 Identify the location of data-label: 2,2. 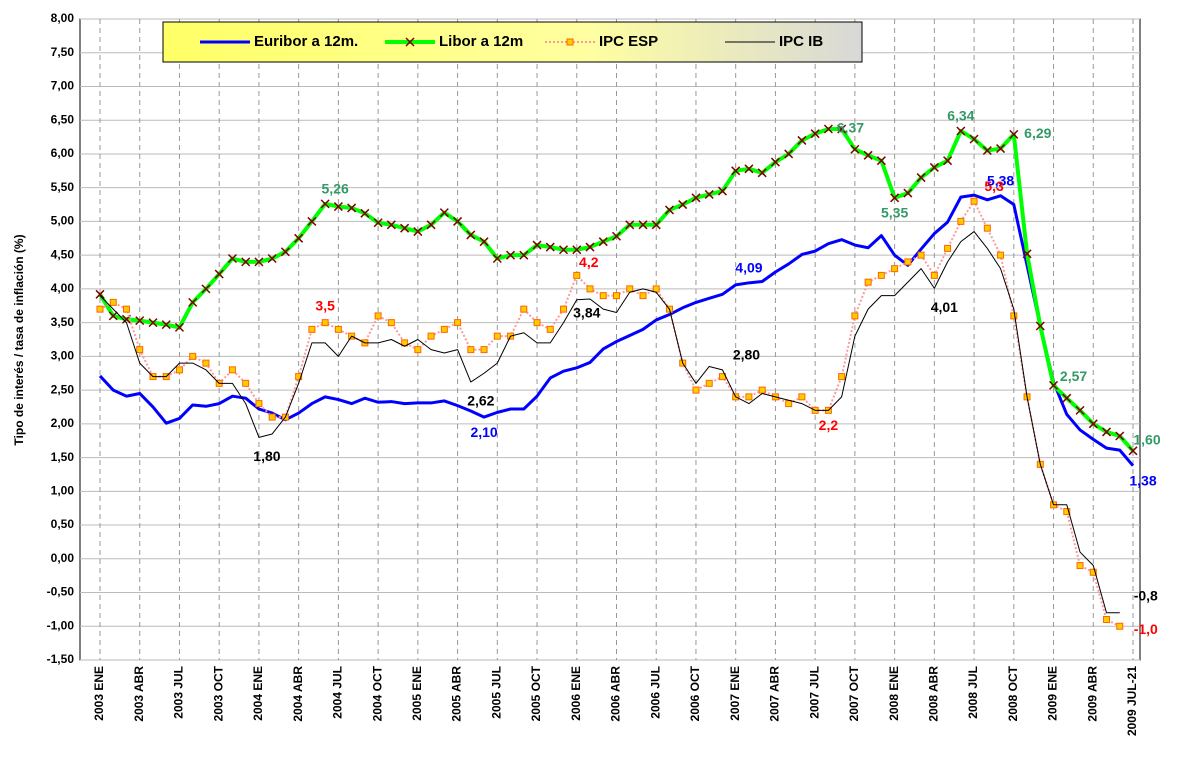
(829, 425).